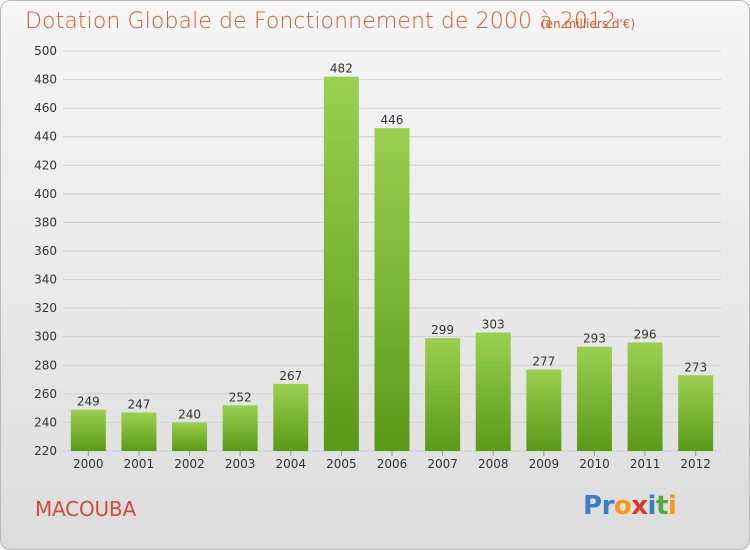  Describe the element at coordinates (588, 24) in the screenshot. I see `chart-unit-label: (en milliers d'€)` at that location.